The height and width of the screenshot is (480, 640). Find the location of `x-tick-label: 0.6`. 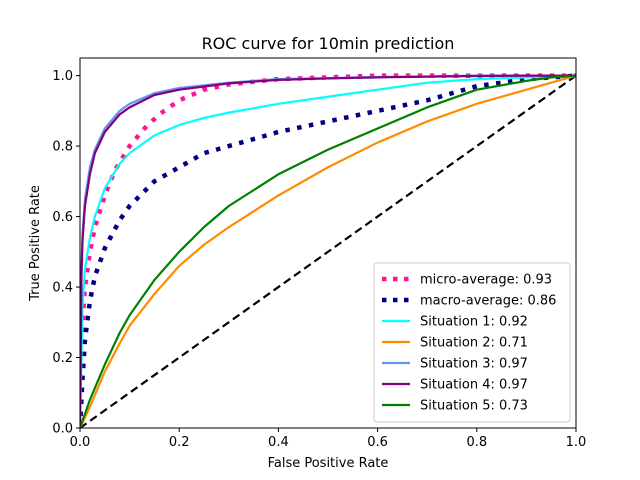

x-tick-label: 0.6 is located at coordinates (377, 442).